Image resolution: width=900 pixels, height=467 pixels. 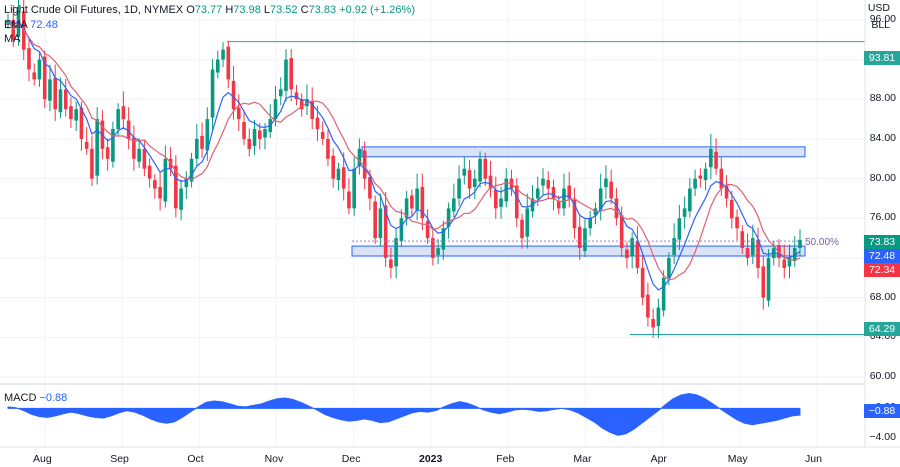 I want to click on macd-tick-label: −4.00, so click(x=882, y=437).